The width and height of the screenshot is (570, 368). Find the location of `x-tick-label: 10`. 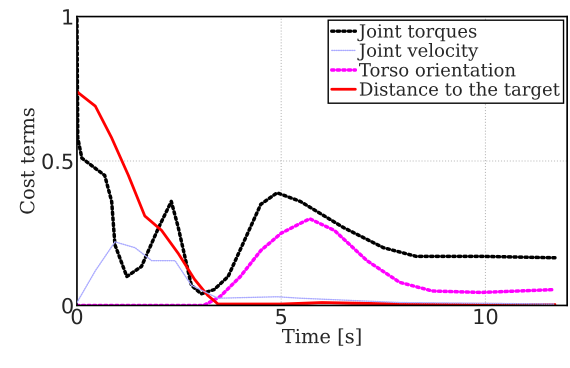

x-tick-label: 10 is located at coordinates (486, 316).